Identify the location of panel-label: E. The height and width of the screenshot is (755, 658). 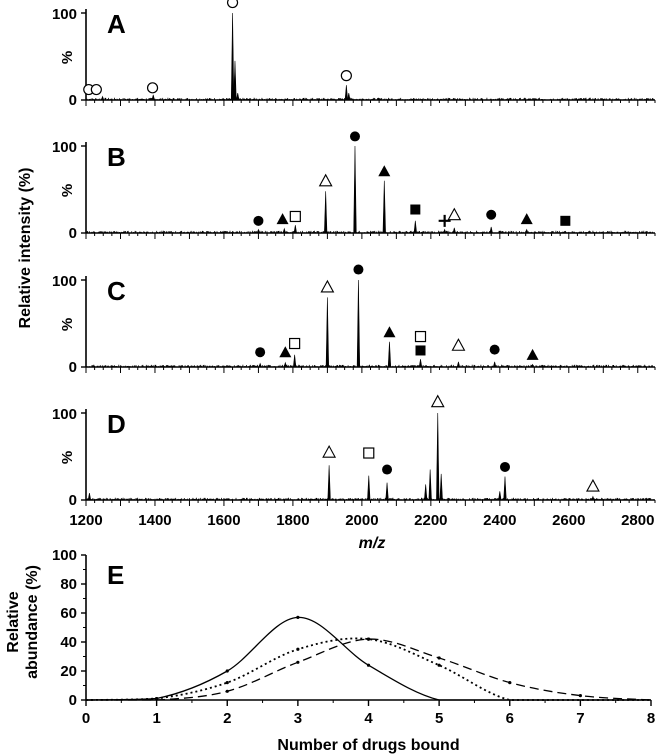
(115, 575).